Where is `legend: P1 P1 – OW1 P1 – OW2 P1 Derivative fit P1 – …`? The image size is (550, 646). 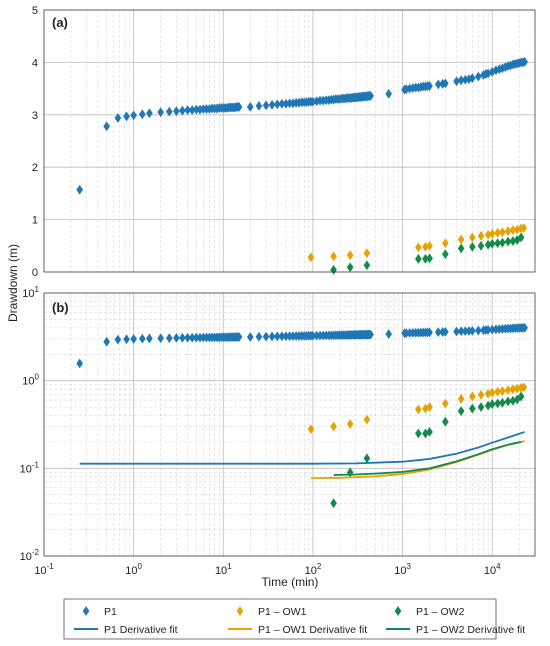 legend: P1 P1 – OW1 P1 – OW2 P1 Derivative fit P1 – … is located at coordinates (294, 619).